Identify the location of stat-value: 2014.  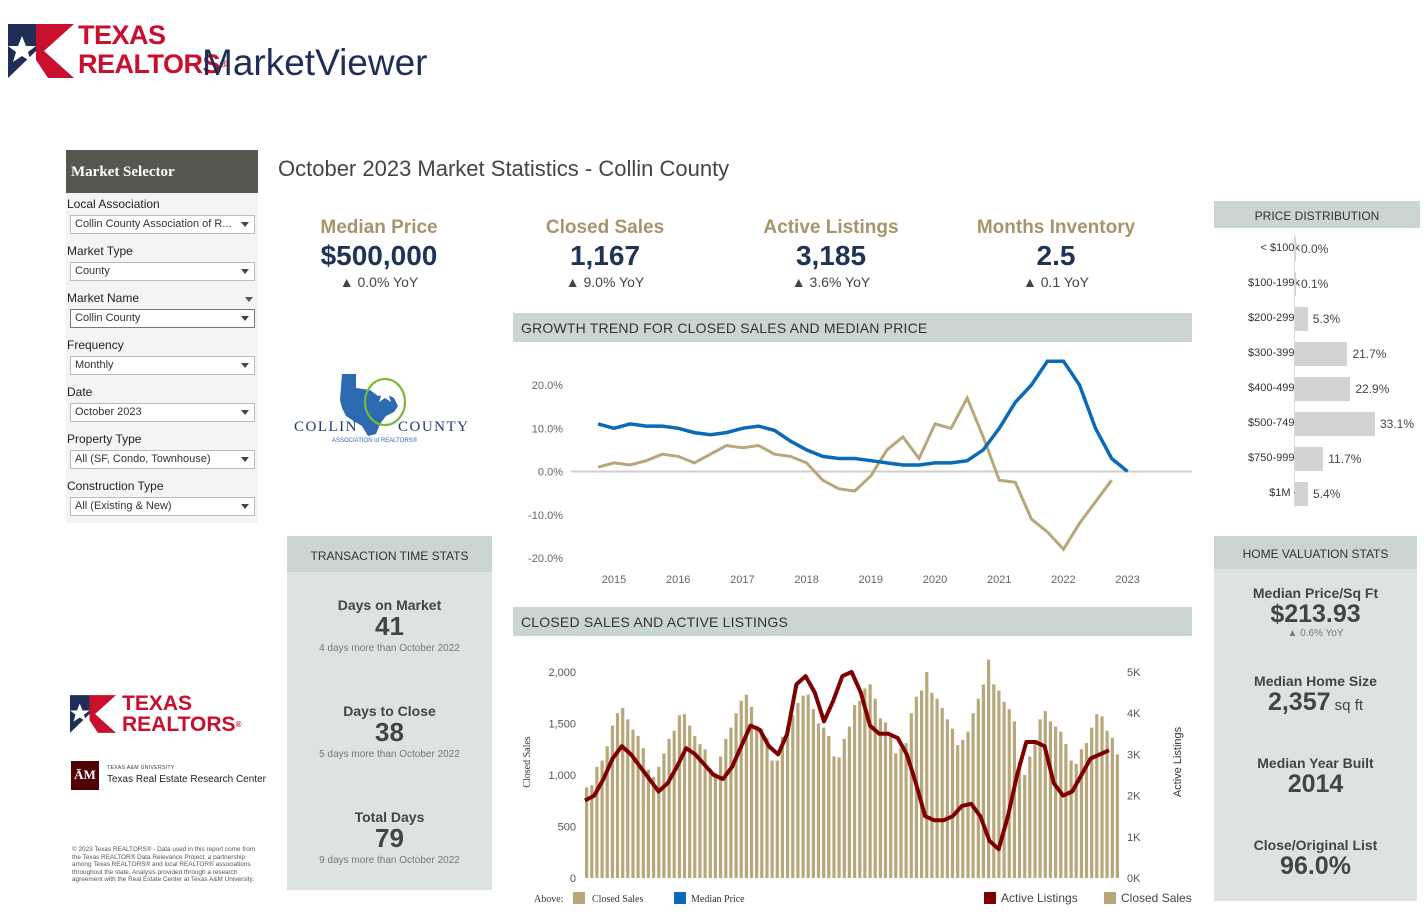
(1315, 784).